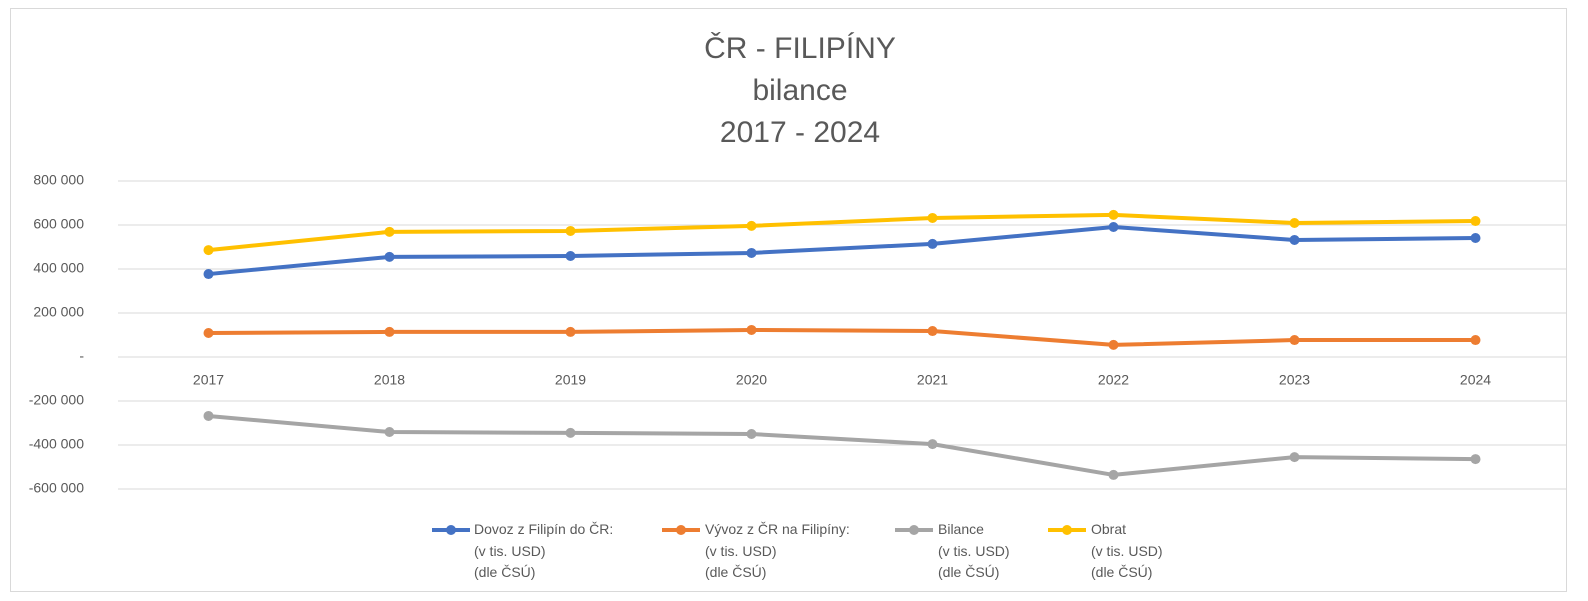  I want to click on y-tick-label: -200 000, so click(56, 400).